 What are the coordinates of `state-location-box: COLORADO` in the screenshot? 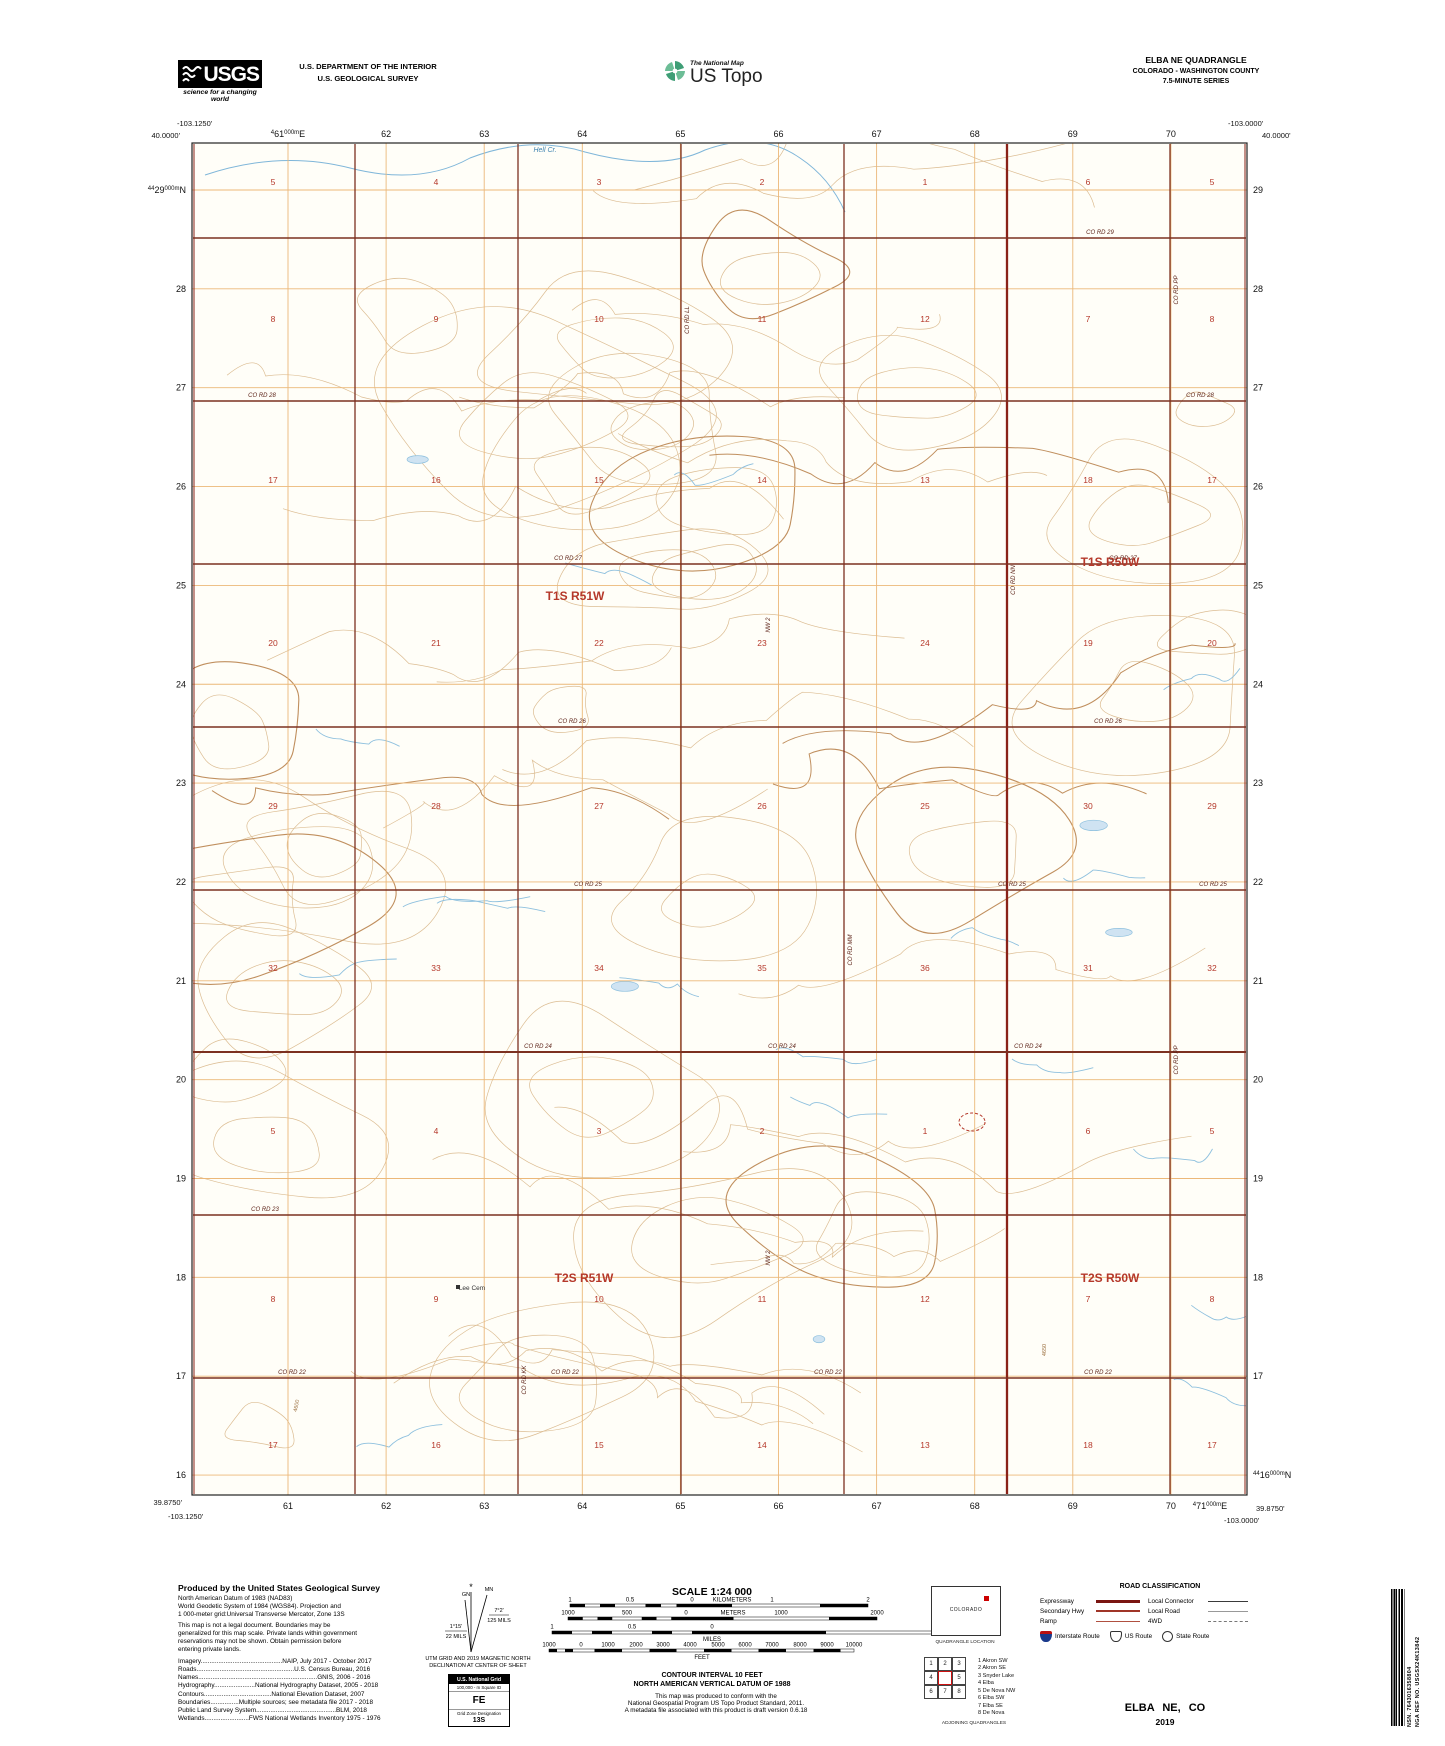 It's located at (966, 1611).